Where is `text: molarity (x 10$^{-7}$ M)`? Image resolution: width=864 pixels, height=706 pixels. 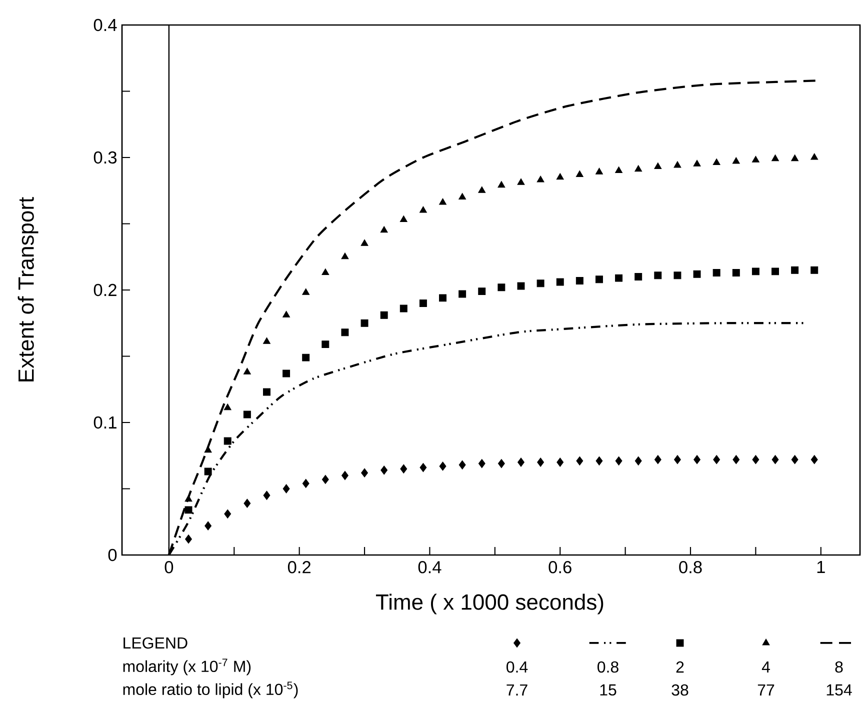
text: molarity (x 10$^{-7}$ M) is located at coordinates (187, 667).